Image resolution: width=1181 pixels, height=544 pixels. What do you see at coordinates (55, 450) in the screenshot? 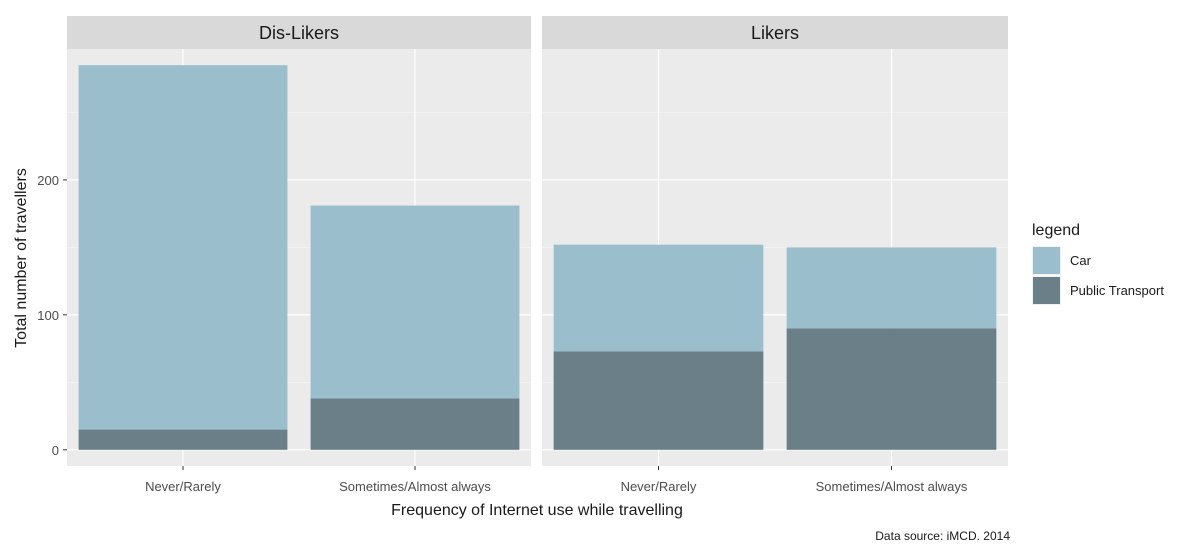
I see `y-tick-label: 0` at bounding box center [55, 450].